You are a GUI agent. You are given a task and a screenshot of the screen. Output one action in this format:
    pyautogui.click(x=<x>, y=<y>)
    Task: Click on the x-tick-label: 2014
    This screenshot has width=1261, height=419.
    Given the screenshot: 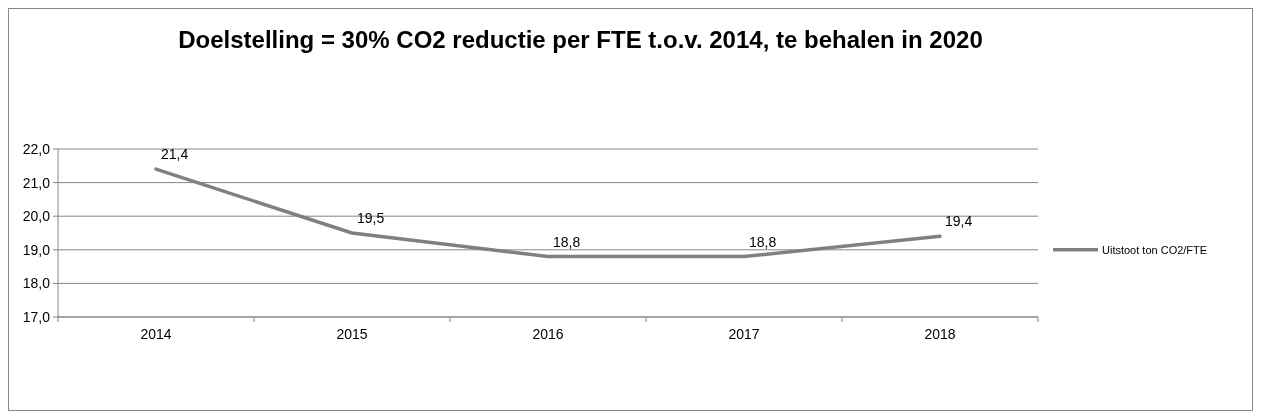 What is the action you would take?
    pyautogui.click(x=156, y=334)
    